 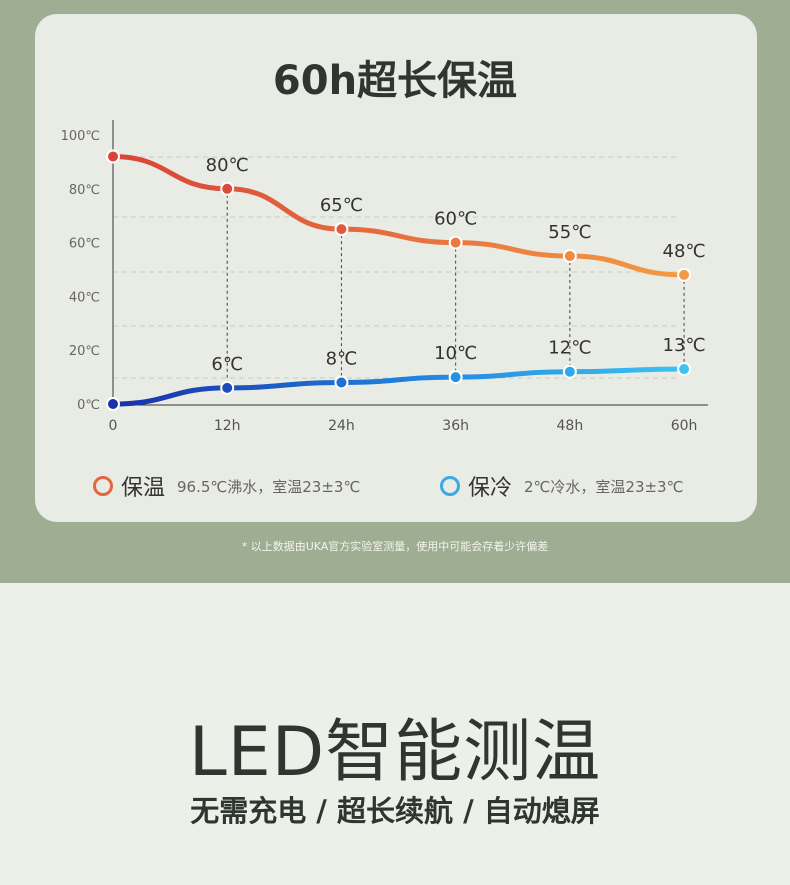 What do you see at coordinates (604, 486) in the screenshot?
I see `legend-cold-desc: 2℃冷水，室温23±3℃` at bounding box center [604, 486].